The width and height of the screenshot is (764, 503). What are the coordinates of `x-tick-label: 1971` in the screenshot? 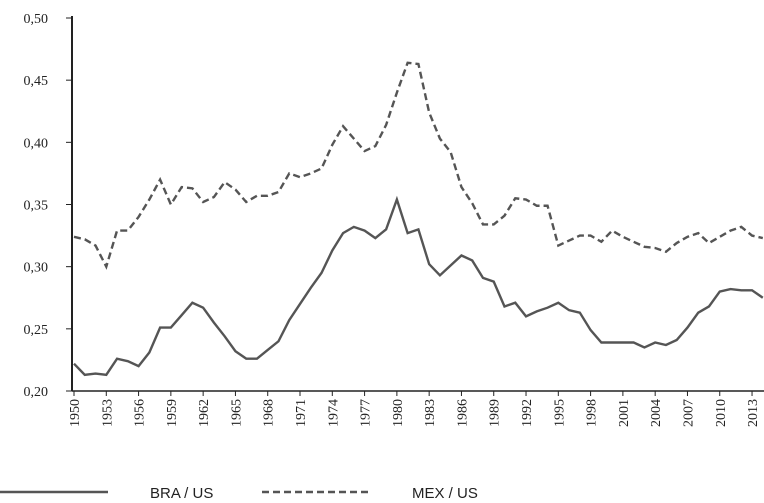 It's located at (301, 413).